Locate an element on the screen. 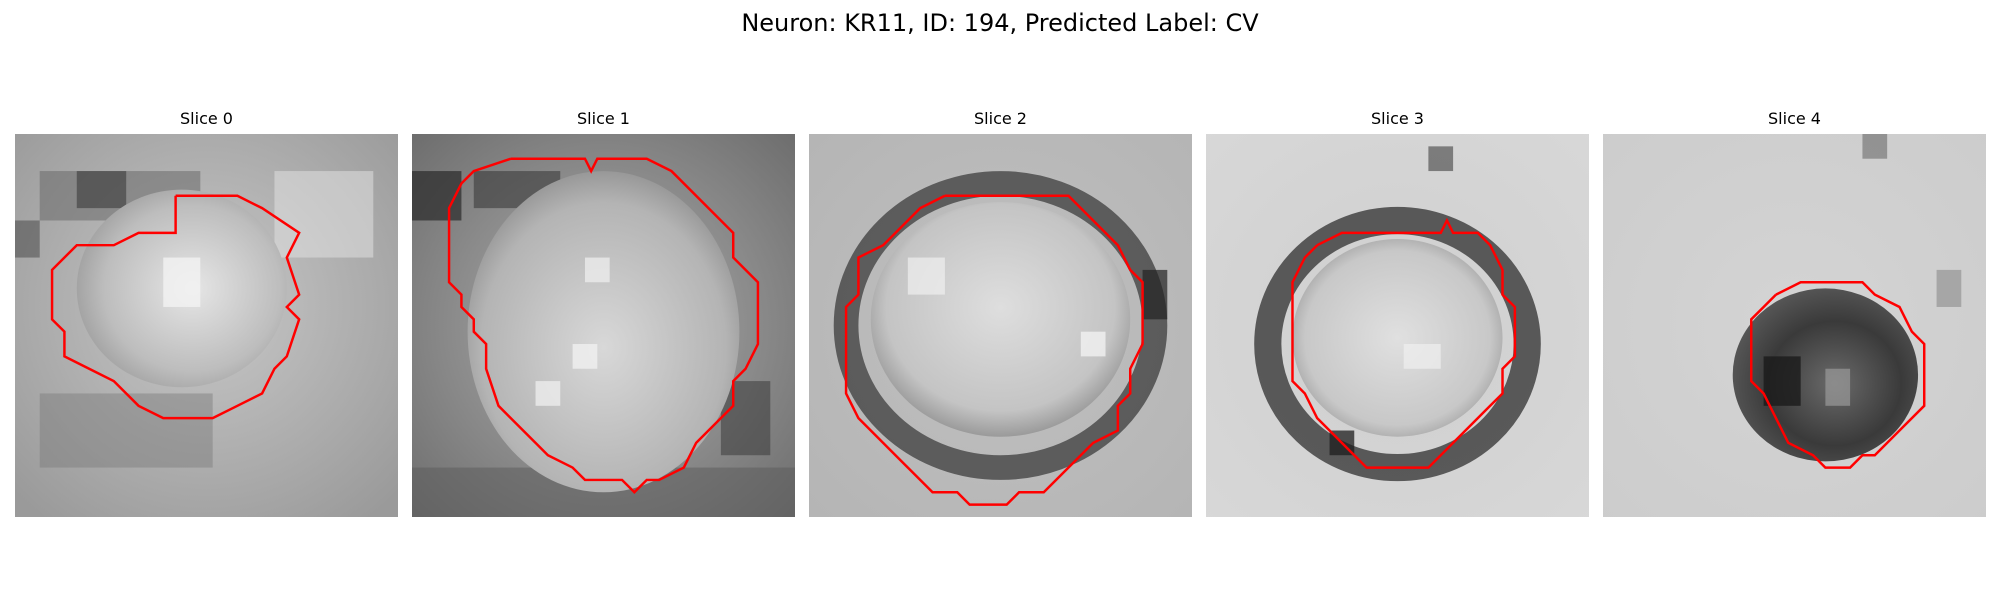 The image size is (2000, 600). slice-title: Slice 4 is located at coordinates (1794, 118).